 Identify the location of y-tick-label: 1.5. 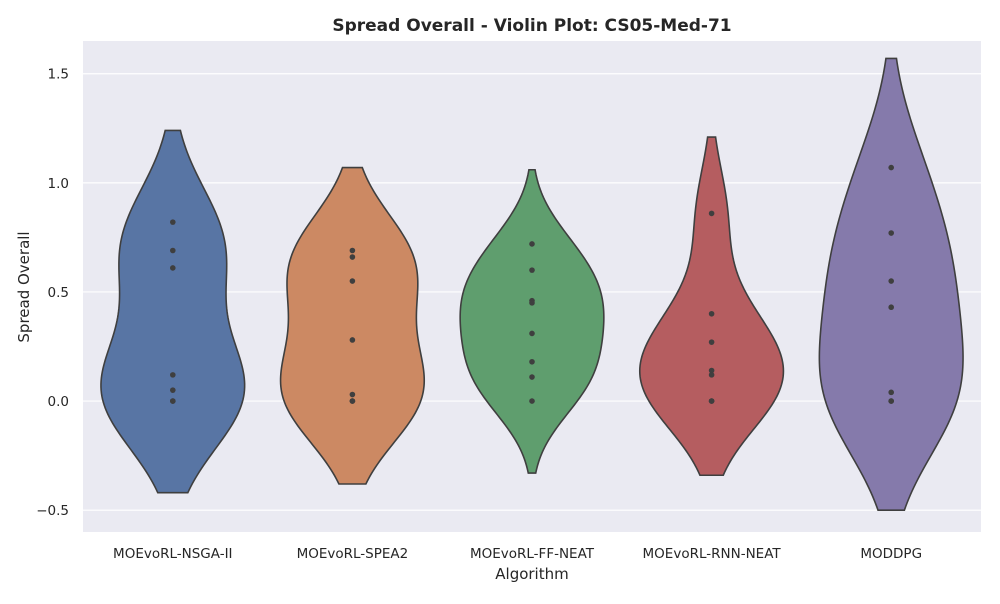
(58, 75).